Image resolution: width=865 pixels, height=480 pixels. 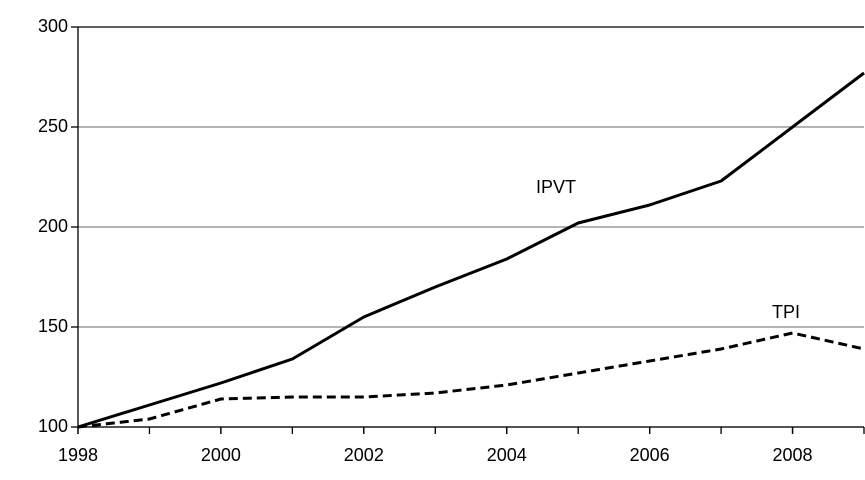 I want to click on y-tick-label: 300, so click(x=53, y=26).